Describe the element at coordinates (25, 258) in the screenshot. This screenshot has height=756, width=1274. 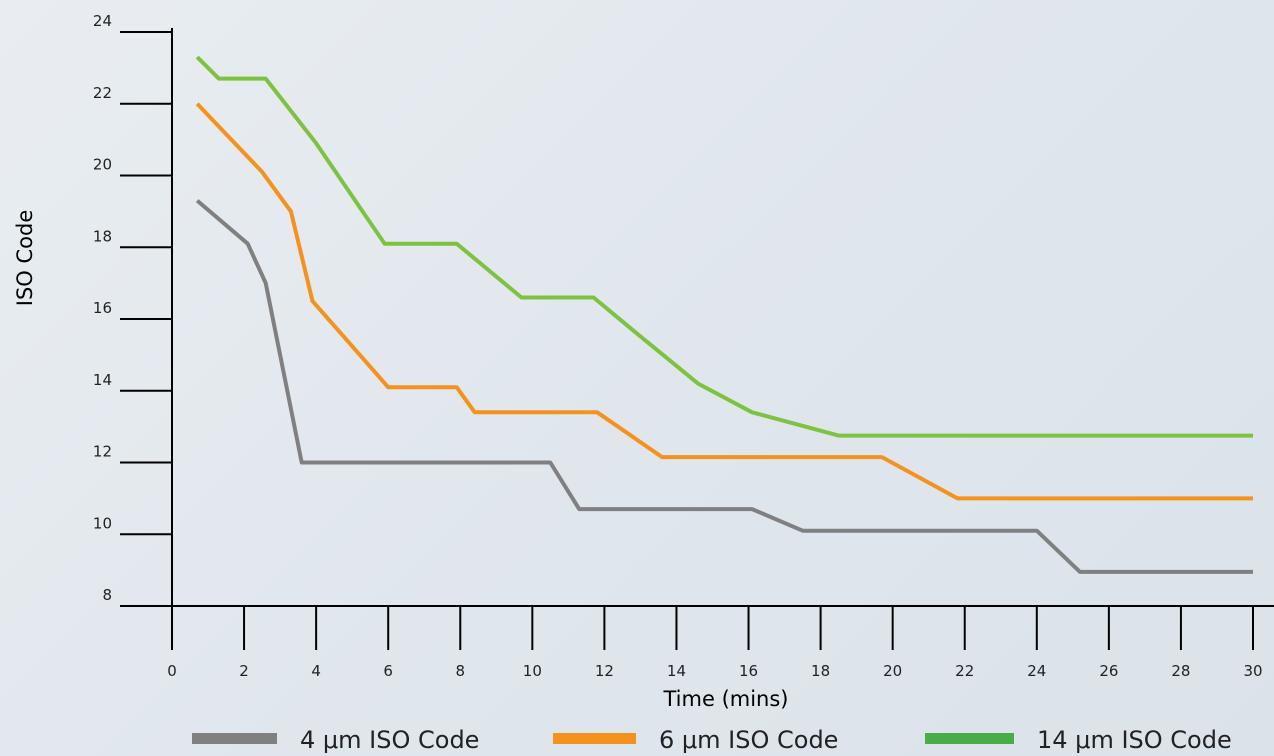
I see `y-axis-title: ISO Code` at that location.